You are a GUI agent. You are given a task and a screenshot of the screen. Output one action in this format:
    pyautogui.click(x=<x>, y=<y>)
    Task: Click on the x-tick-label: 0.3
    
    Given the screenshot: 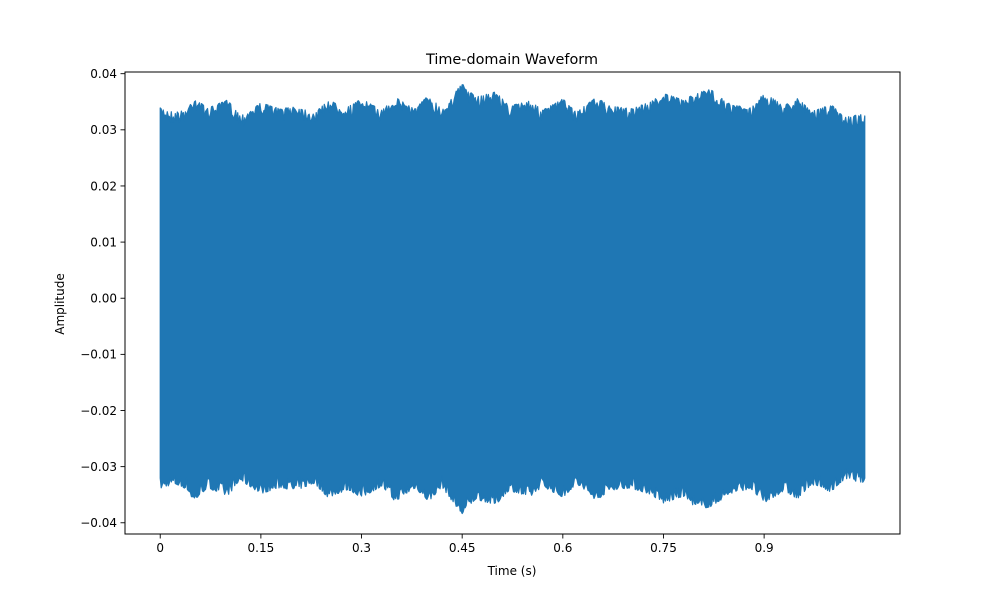 What is the action you would take?
    pyautogui.click(x=361, y=548)
    